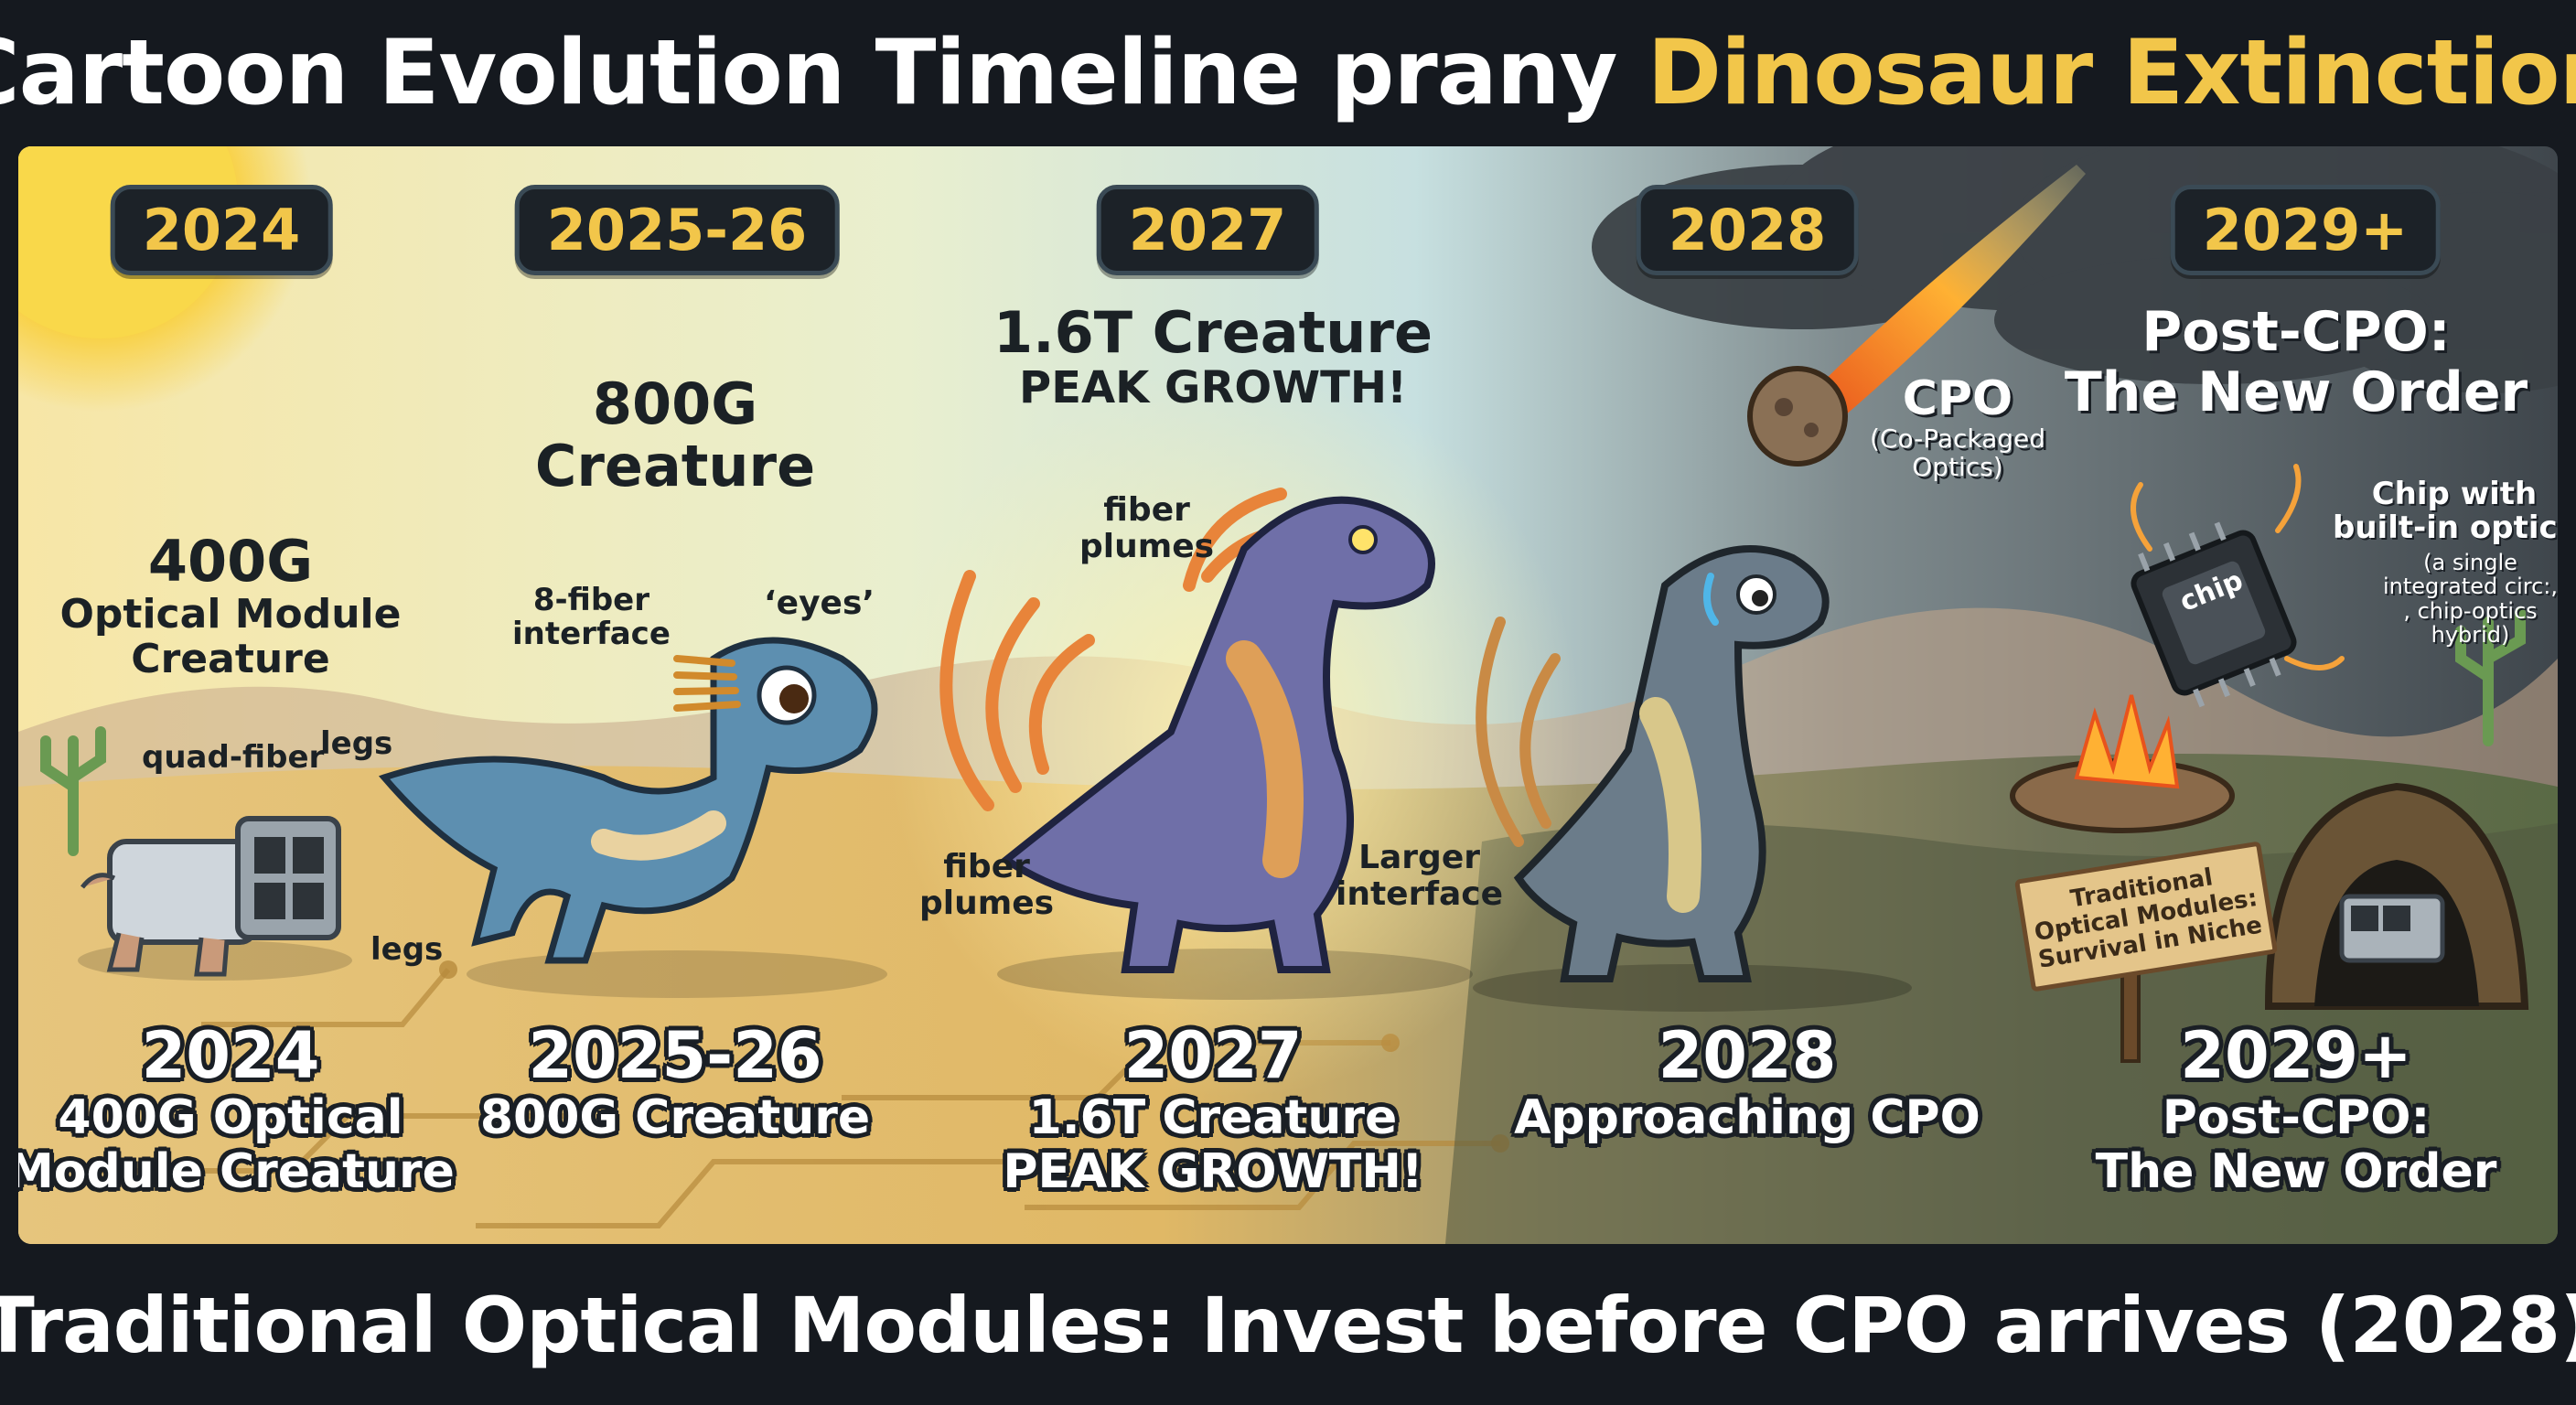 This screenshot has height=1405, width=2576. Describe the element at coordinates (2238, 586) in the screenshot. I see `chip-graphic` at that location.